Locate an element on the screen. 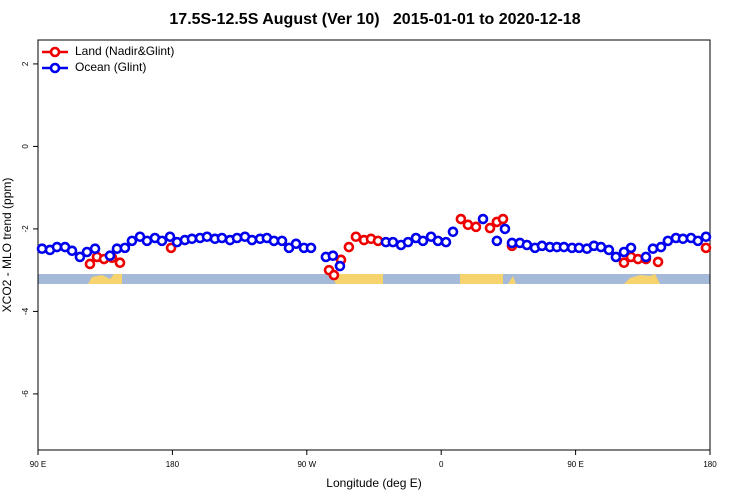 Image resolution: width=750 pixels, height=500 pixels. y-tick-label: -6 is located at coordinates (25, 394).